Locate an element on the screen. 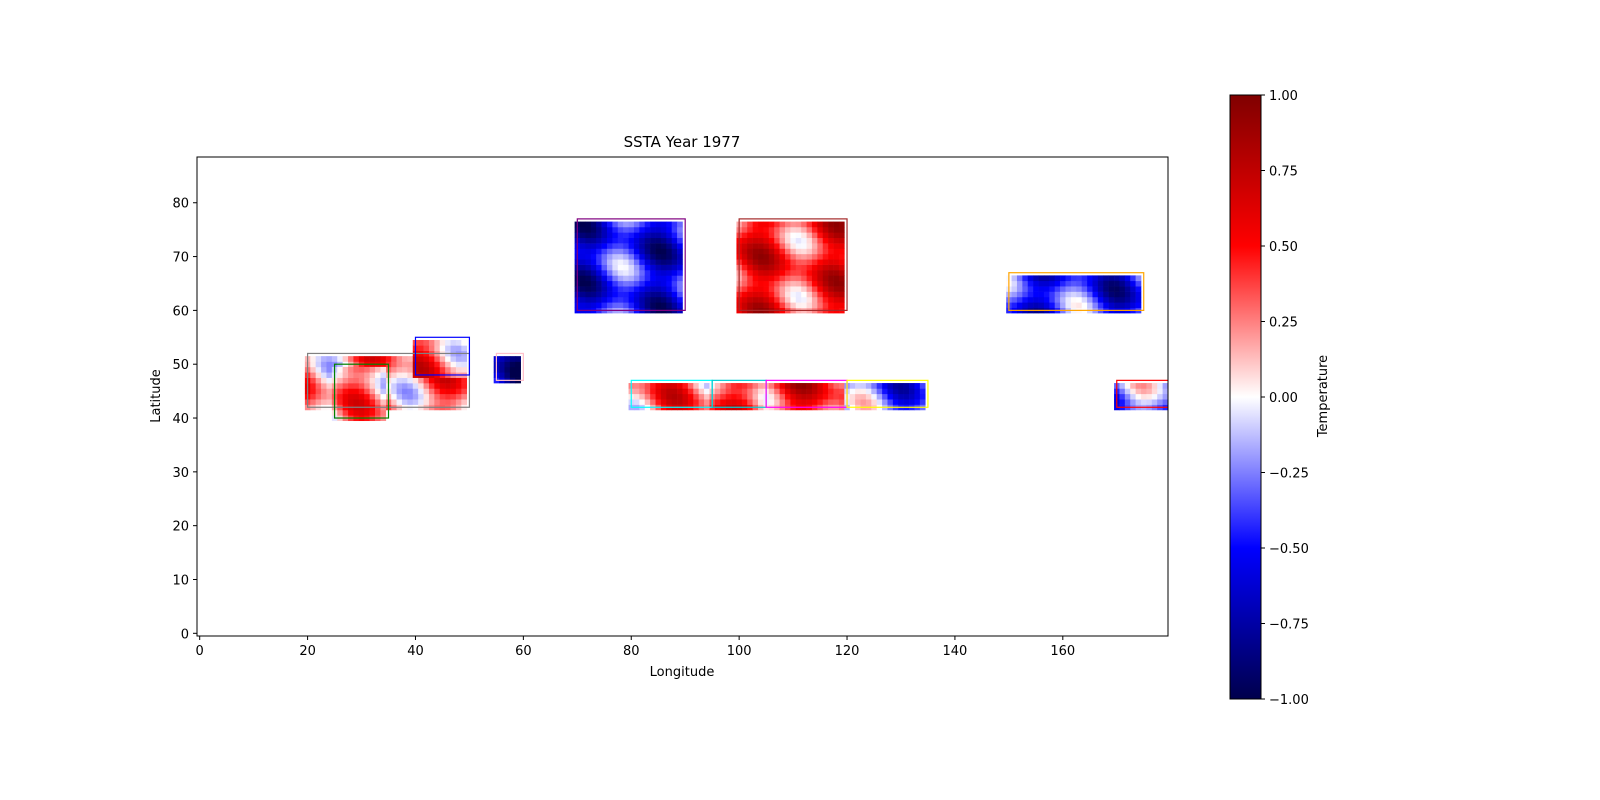  region-box is located at coordinates (361, 391).